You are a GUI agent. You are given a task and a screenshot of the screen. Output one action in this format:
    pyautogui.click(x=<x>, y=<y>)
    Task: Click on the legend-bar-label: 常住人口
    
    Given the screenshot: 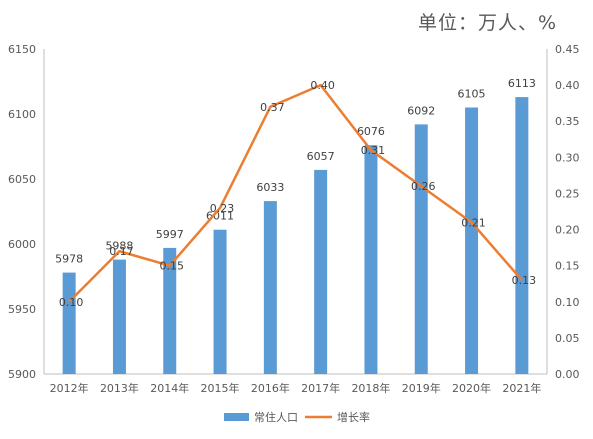 What is the action you would take?
    pyautogui.click(x=276, y=417)
    